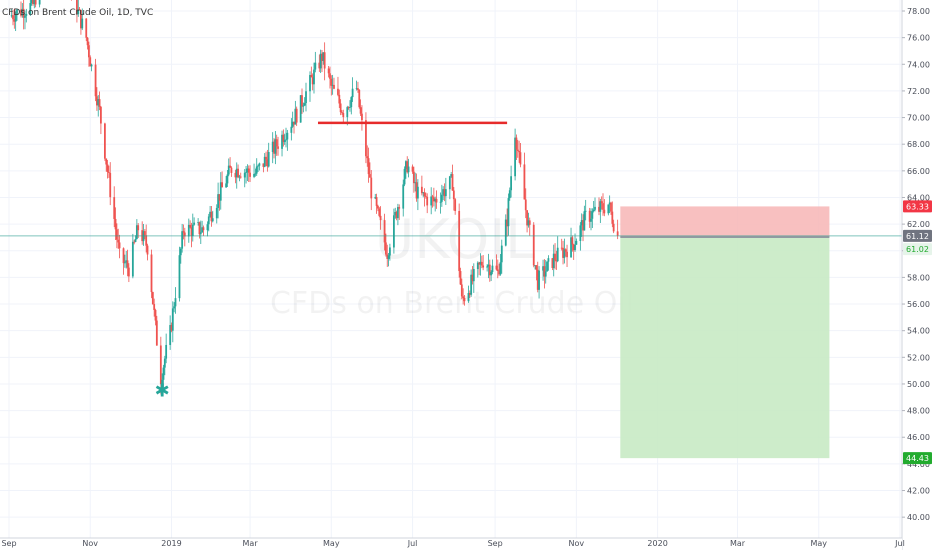 The height and width of the screenshot is (555, 932). I want to click on watermark-symbol: UKOIL, so click(455, 239).